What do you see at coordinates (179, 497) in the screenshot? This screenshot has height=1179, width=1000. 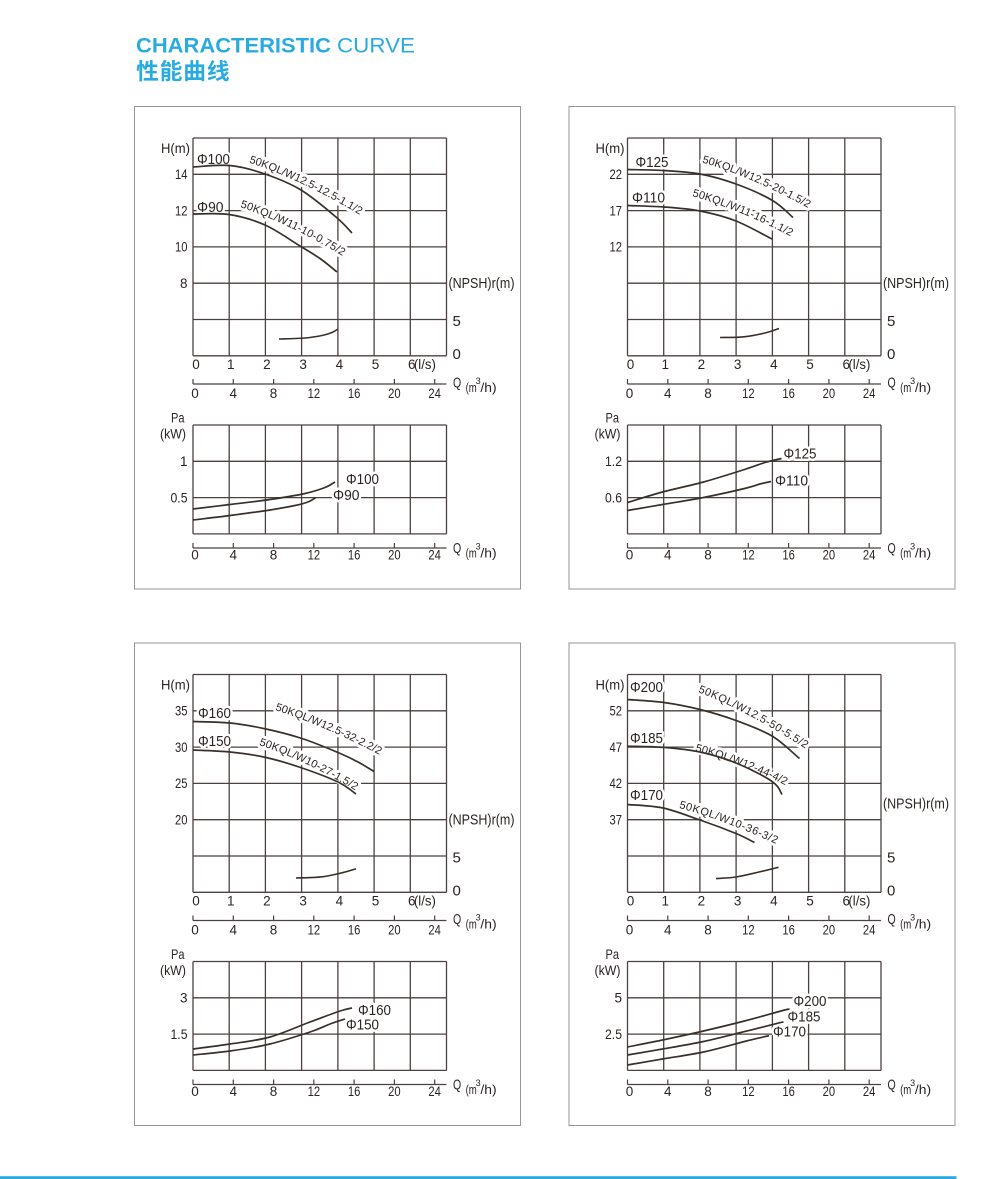 I see `svg-text: 0.5` at bounding box center [179, 497].